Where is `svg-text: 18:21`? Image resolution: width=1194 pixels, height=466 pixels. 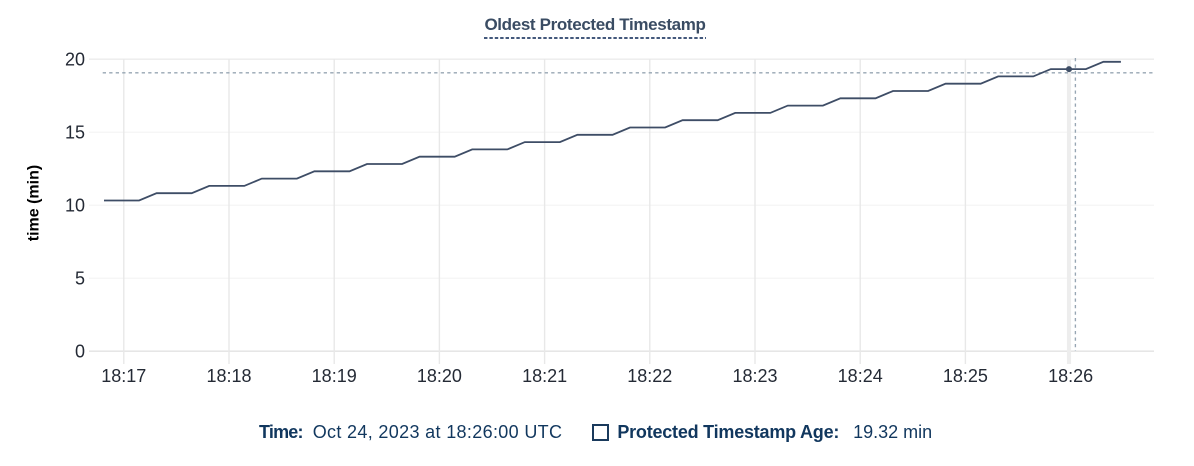 svg-text: 18:21 is located at coordinates (544, 376).